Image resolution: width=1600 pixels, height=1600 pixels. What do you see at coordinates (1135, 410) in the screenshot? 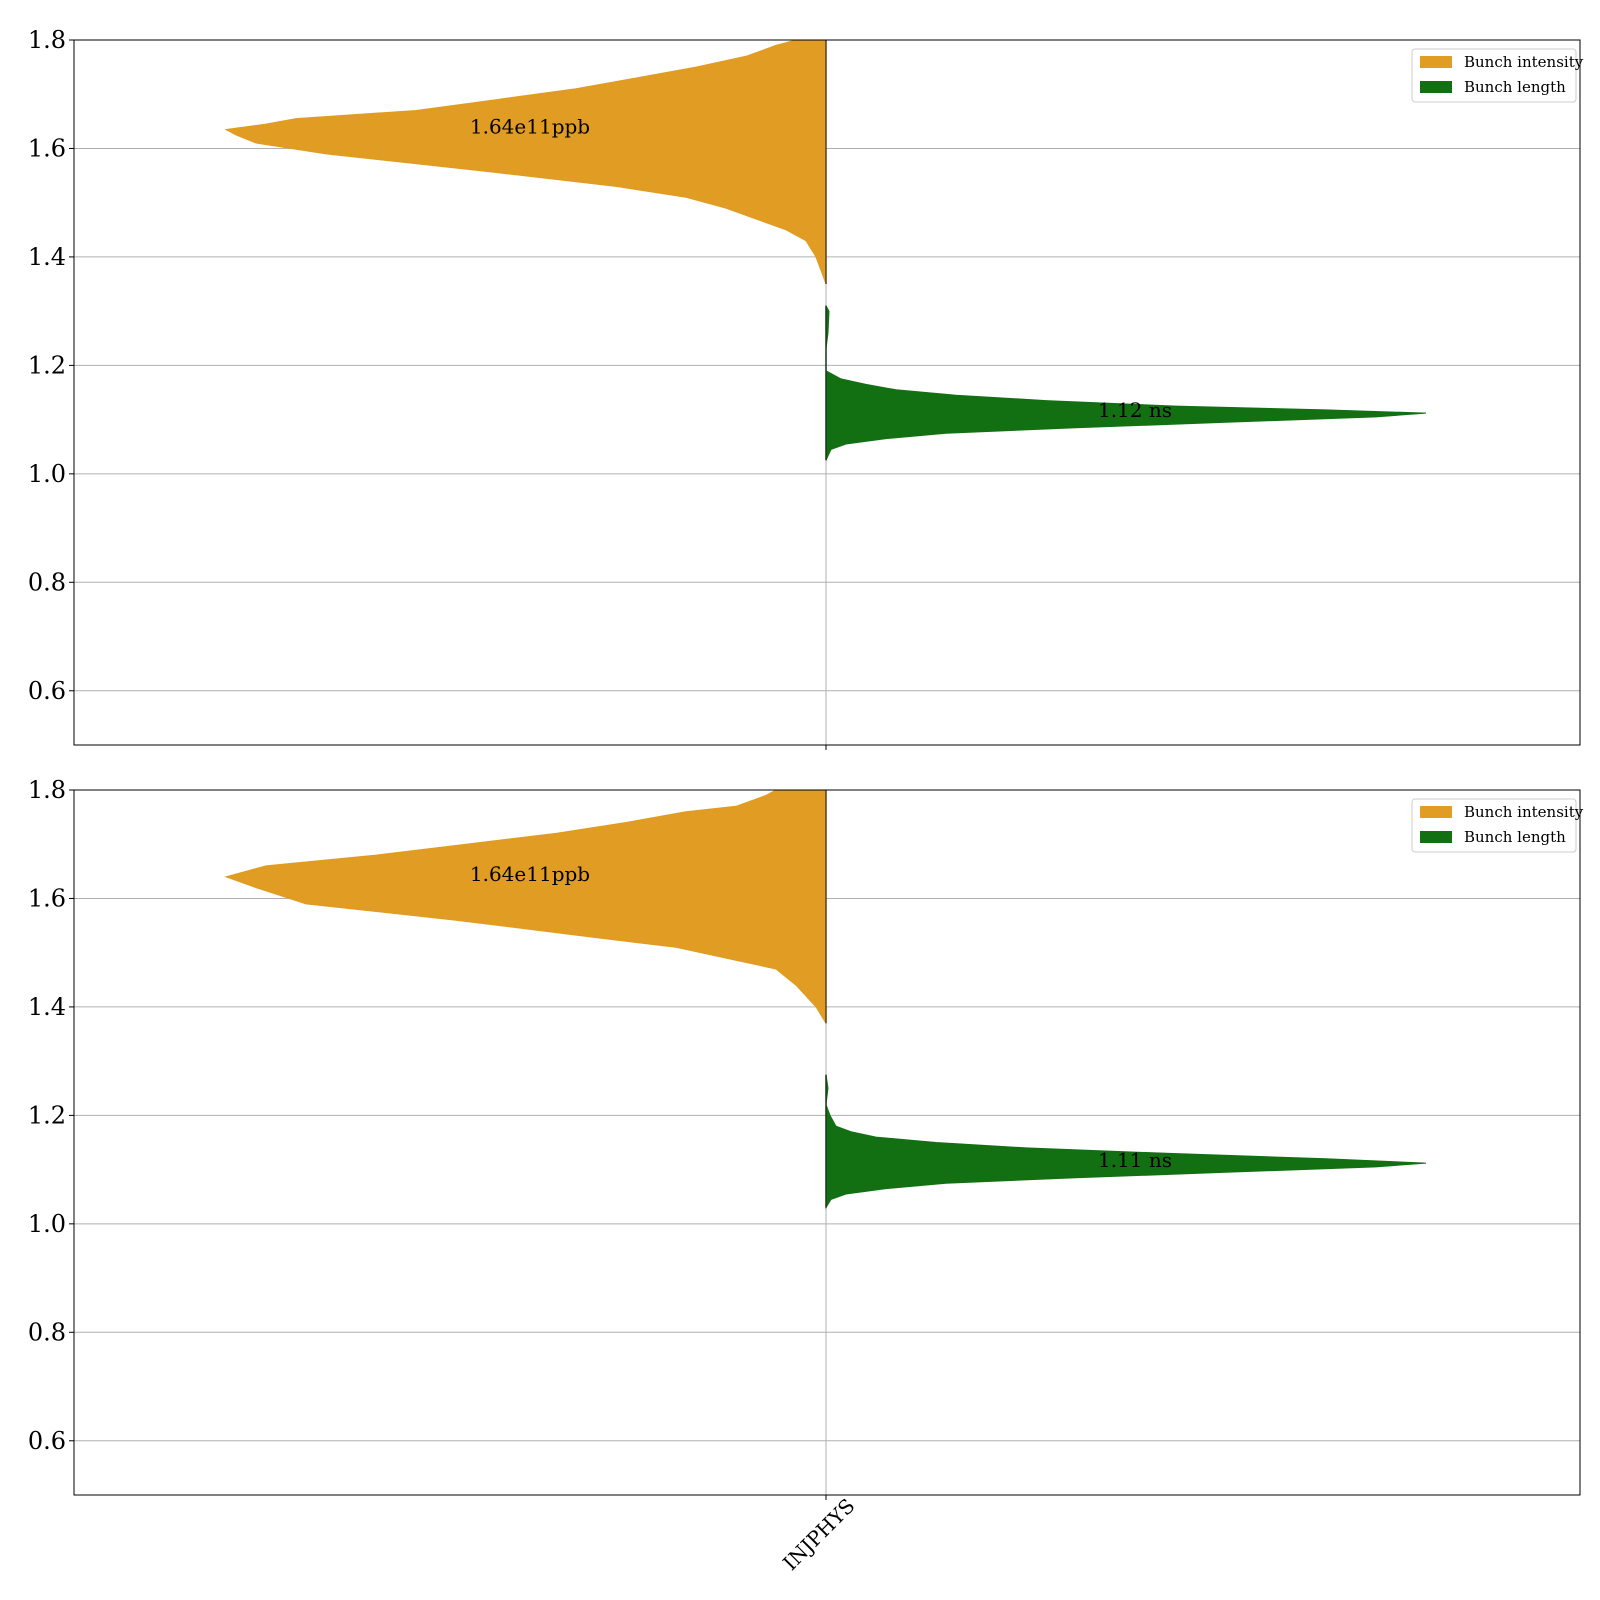
I see `peak-annotation: 1.12 ns` at bounding box center [1135, 410].